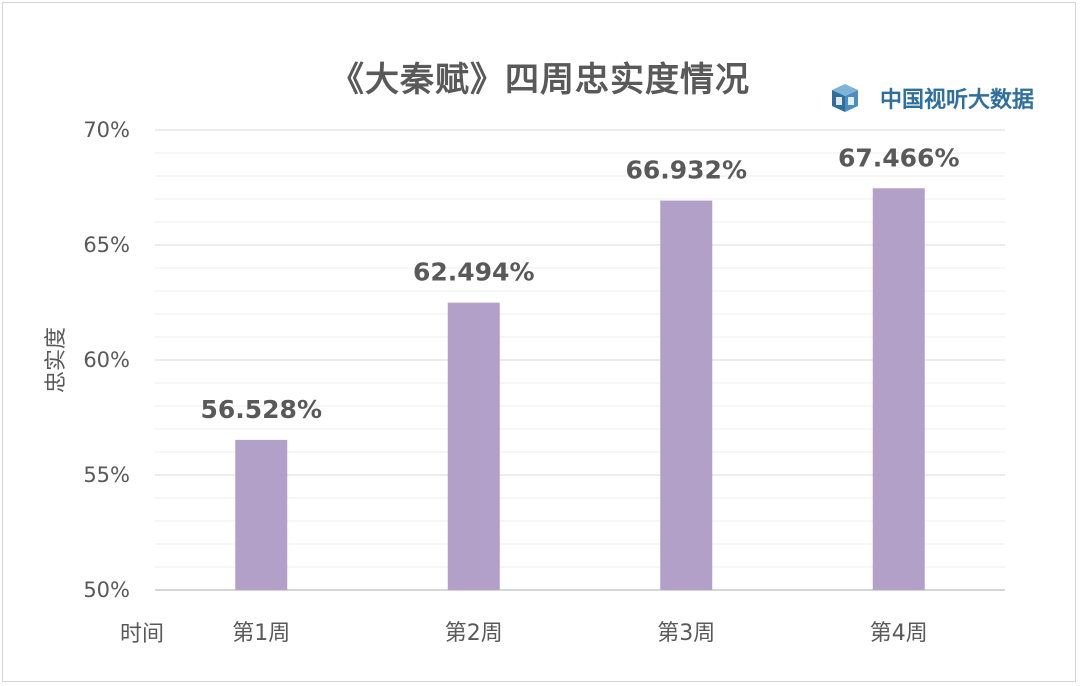 The width and height of the screenshot is (1080, 686). I want to click on data-label: 62.494%, so click(474, 272).